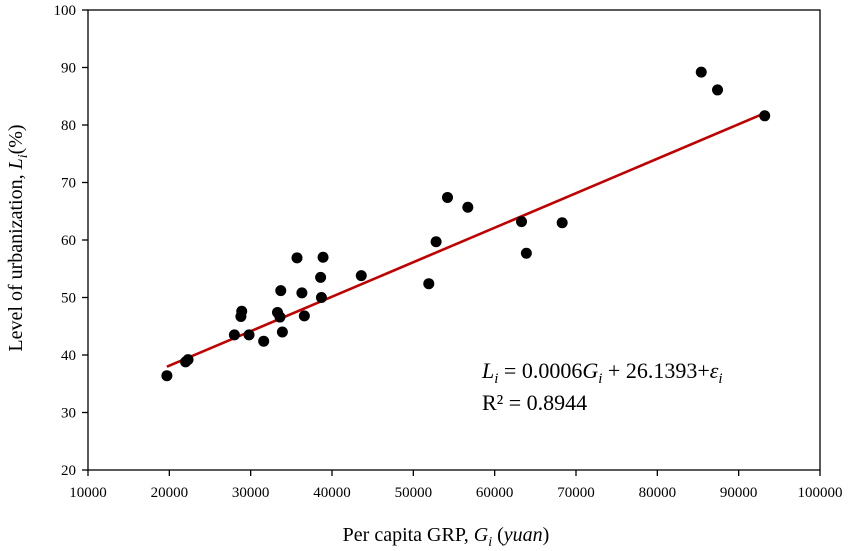 This screenshot has width=850, height=551. Describe the element at coordinates (720, 379) in the screenshot. I see `eq-err-sub: i` at that location.